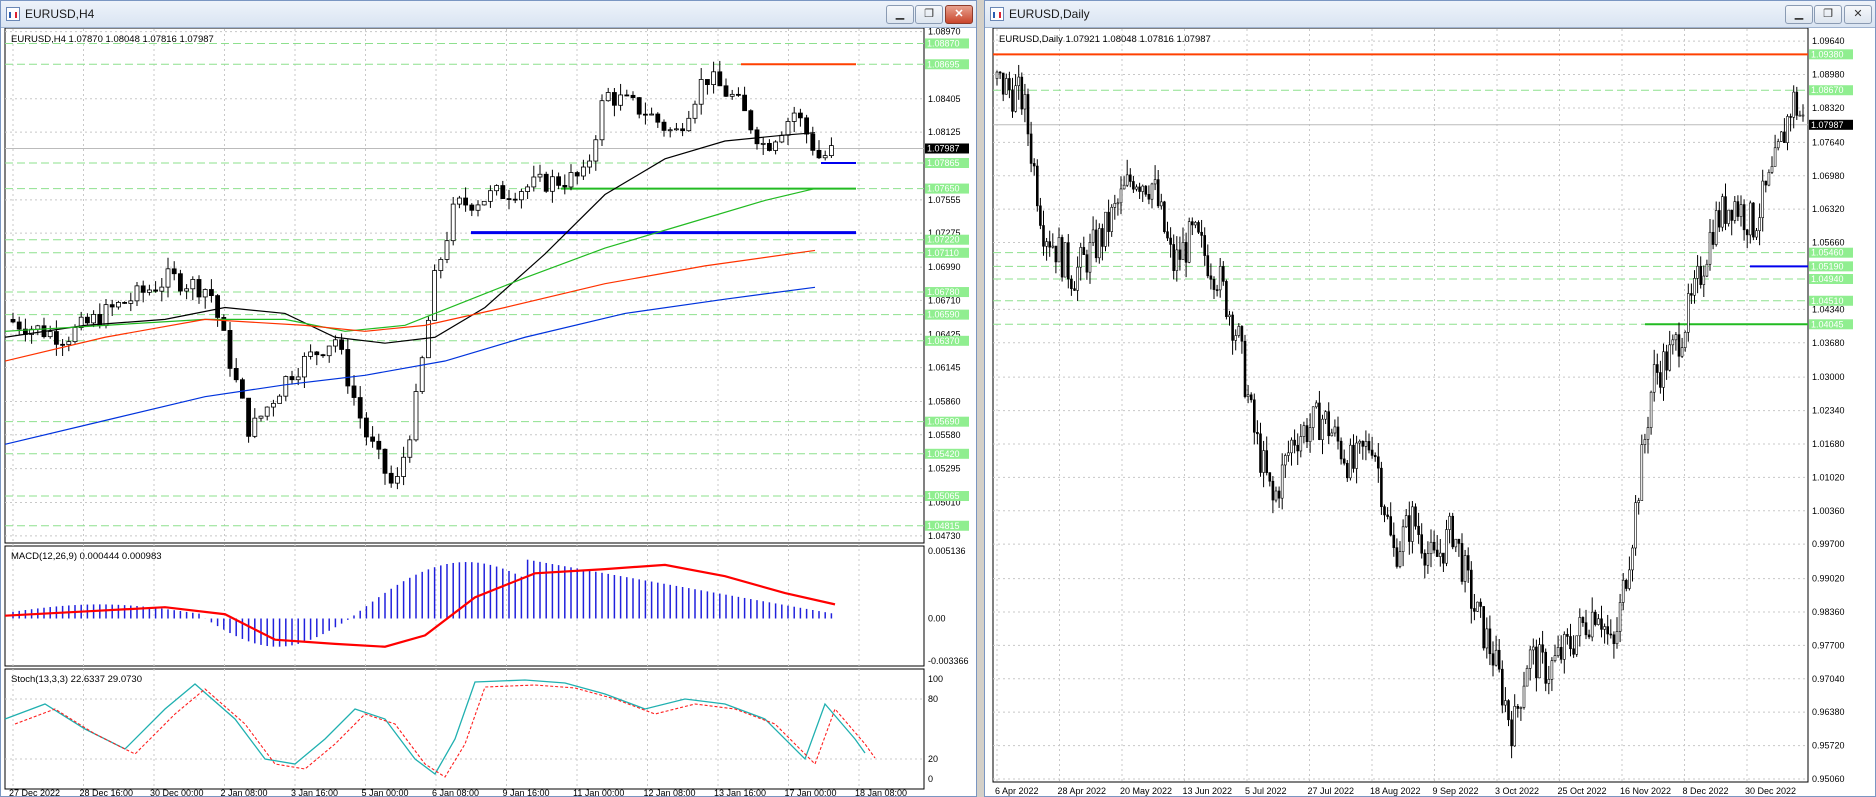 This screenshot has height=797, width=1876. I want to click on level-label: 1.06780, so click(943, 292).